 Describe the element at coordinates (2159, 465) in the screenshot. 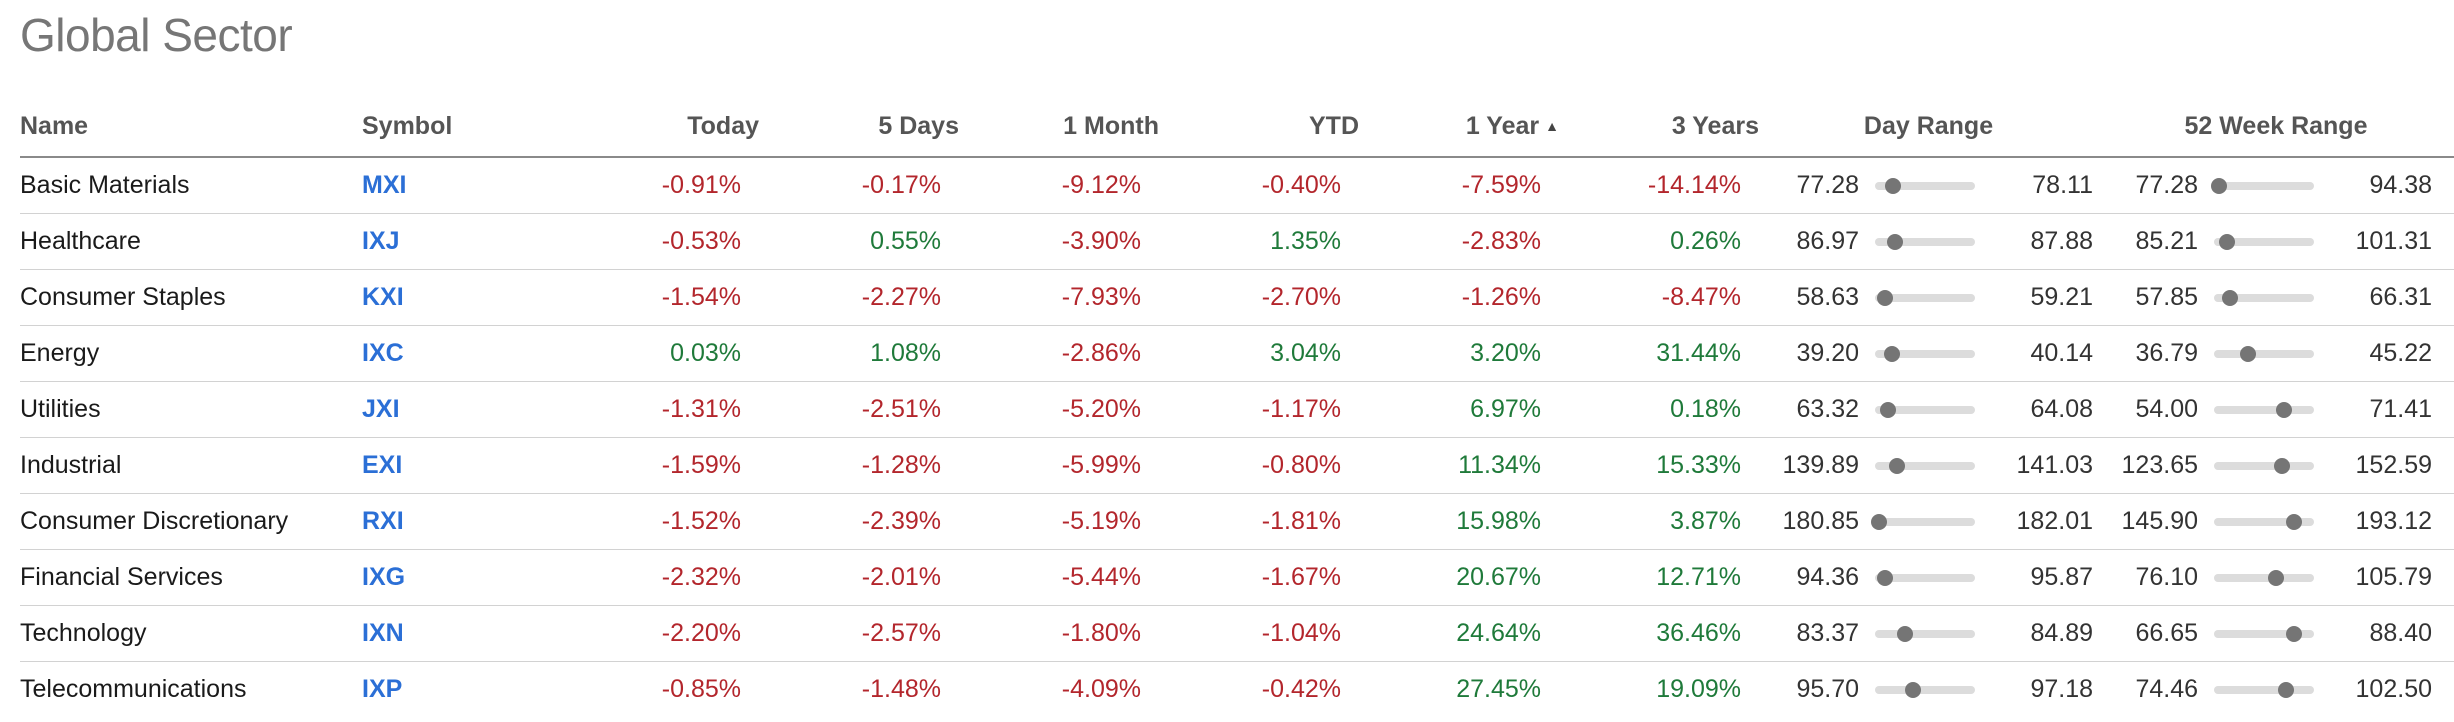

I see `week52-range-low: 123.65` at that location.